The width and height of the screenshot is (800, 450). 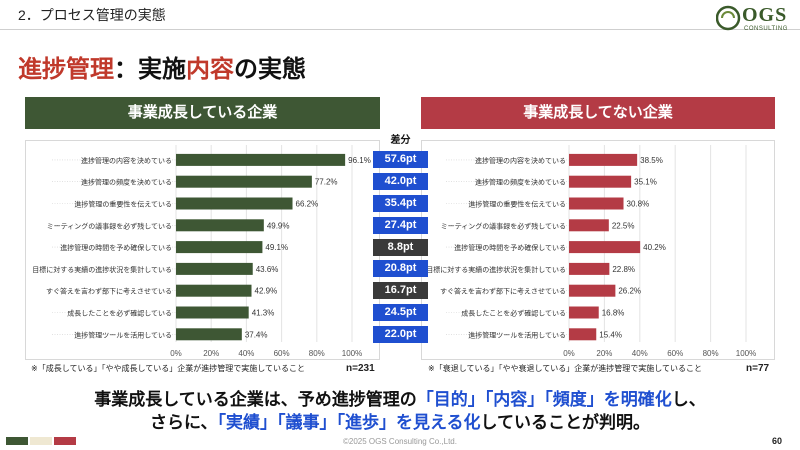 What do you see at coordinates (777, 441) in the screenshot?
I see `page-number: 60` at bounding box center [777, 441].